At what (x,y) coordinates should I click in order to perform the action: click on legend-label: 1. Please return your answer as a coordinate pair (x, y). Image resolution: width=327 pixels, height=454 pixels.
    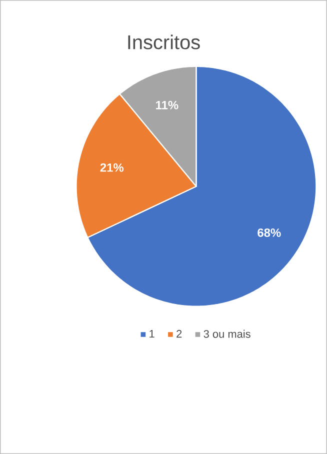
    Looking at the image, I should click on (152, 334).